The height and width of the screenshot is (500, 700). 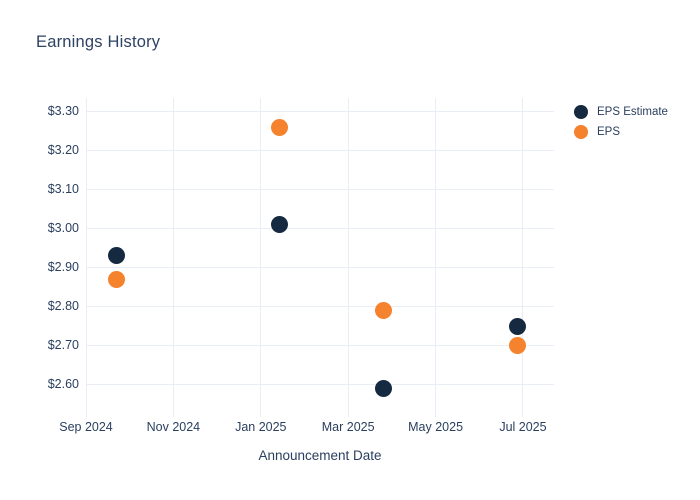 I want to click on y-tick-label: $3.30, so click(x=63, y=110).